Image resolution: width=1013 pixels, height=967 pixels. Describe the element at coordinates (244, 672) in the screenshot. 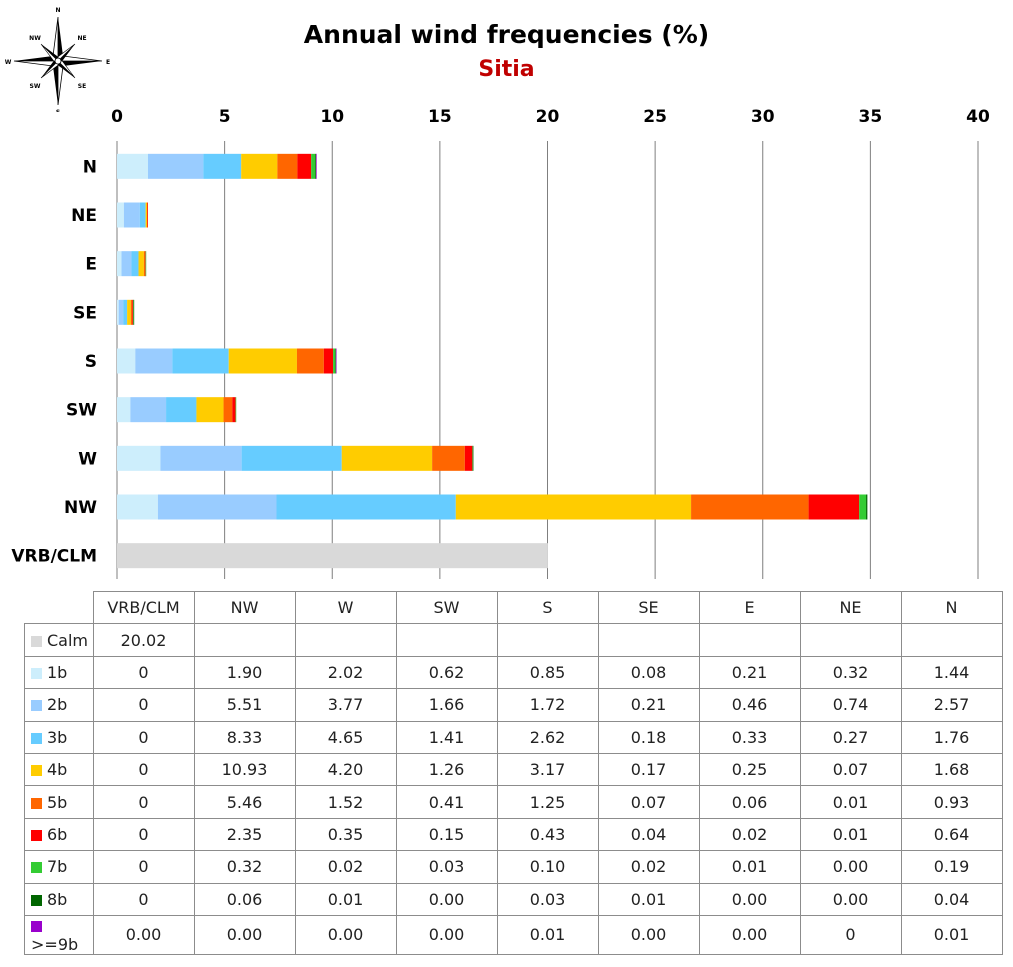

I see `table-cell: 1.90` at that location.